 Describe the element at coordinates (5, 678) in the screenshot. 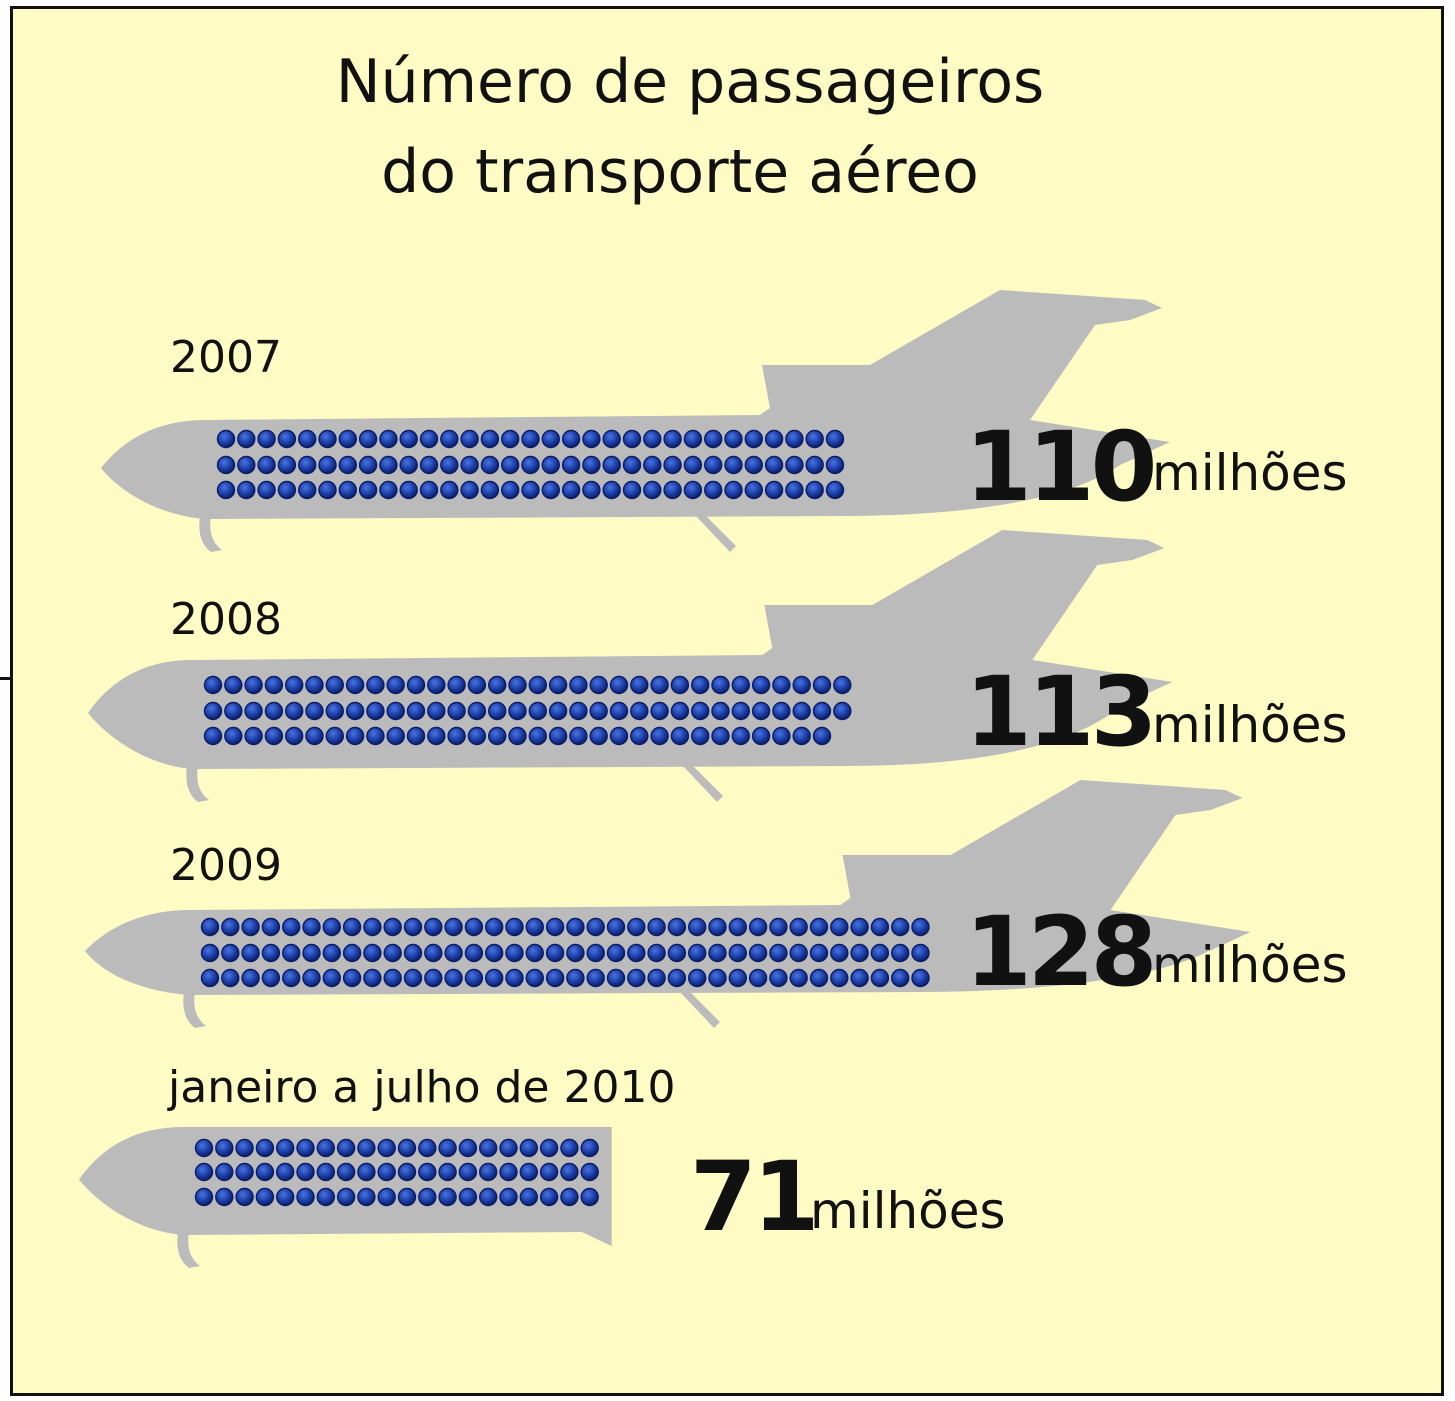

I see `edge-tick` at that location.